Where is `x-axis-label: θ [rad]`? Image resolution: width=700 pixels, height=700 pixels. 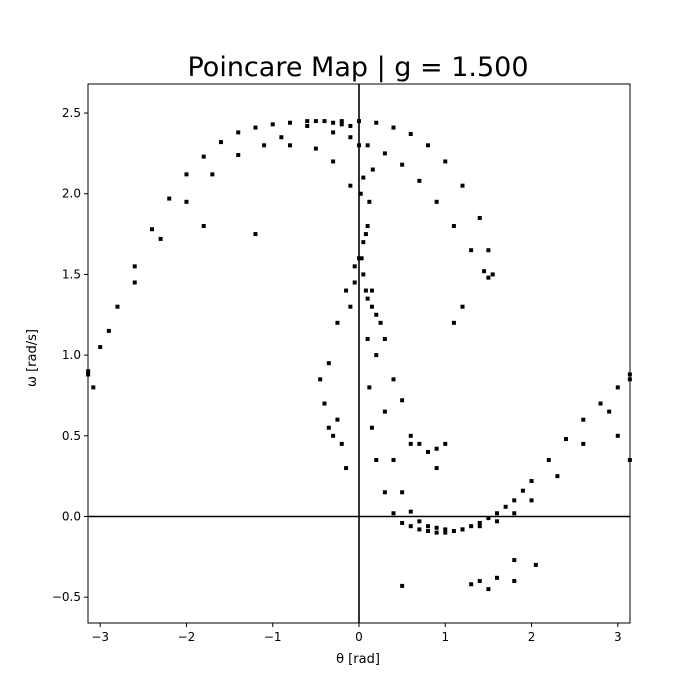 x-axis-label: θ [rad] is located at coordinates (358, 659).